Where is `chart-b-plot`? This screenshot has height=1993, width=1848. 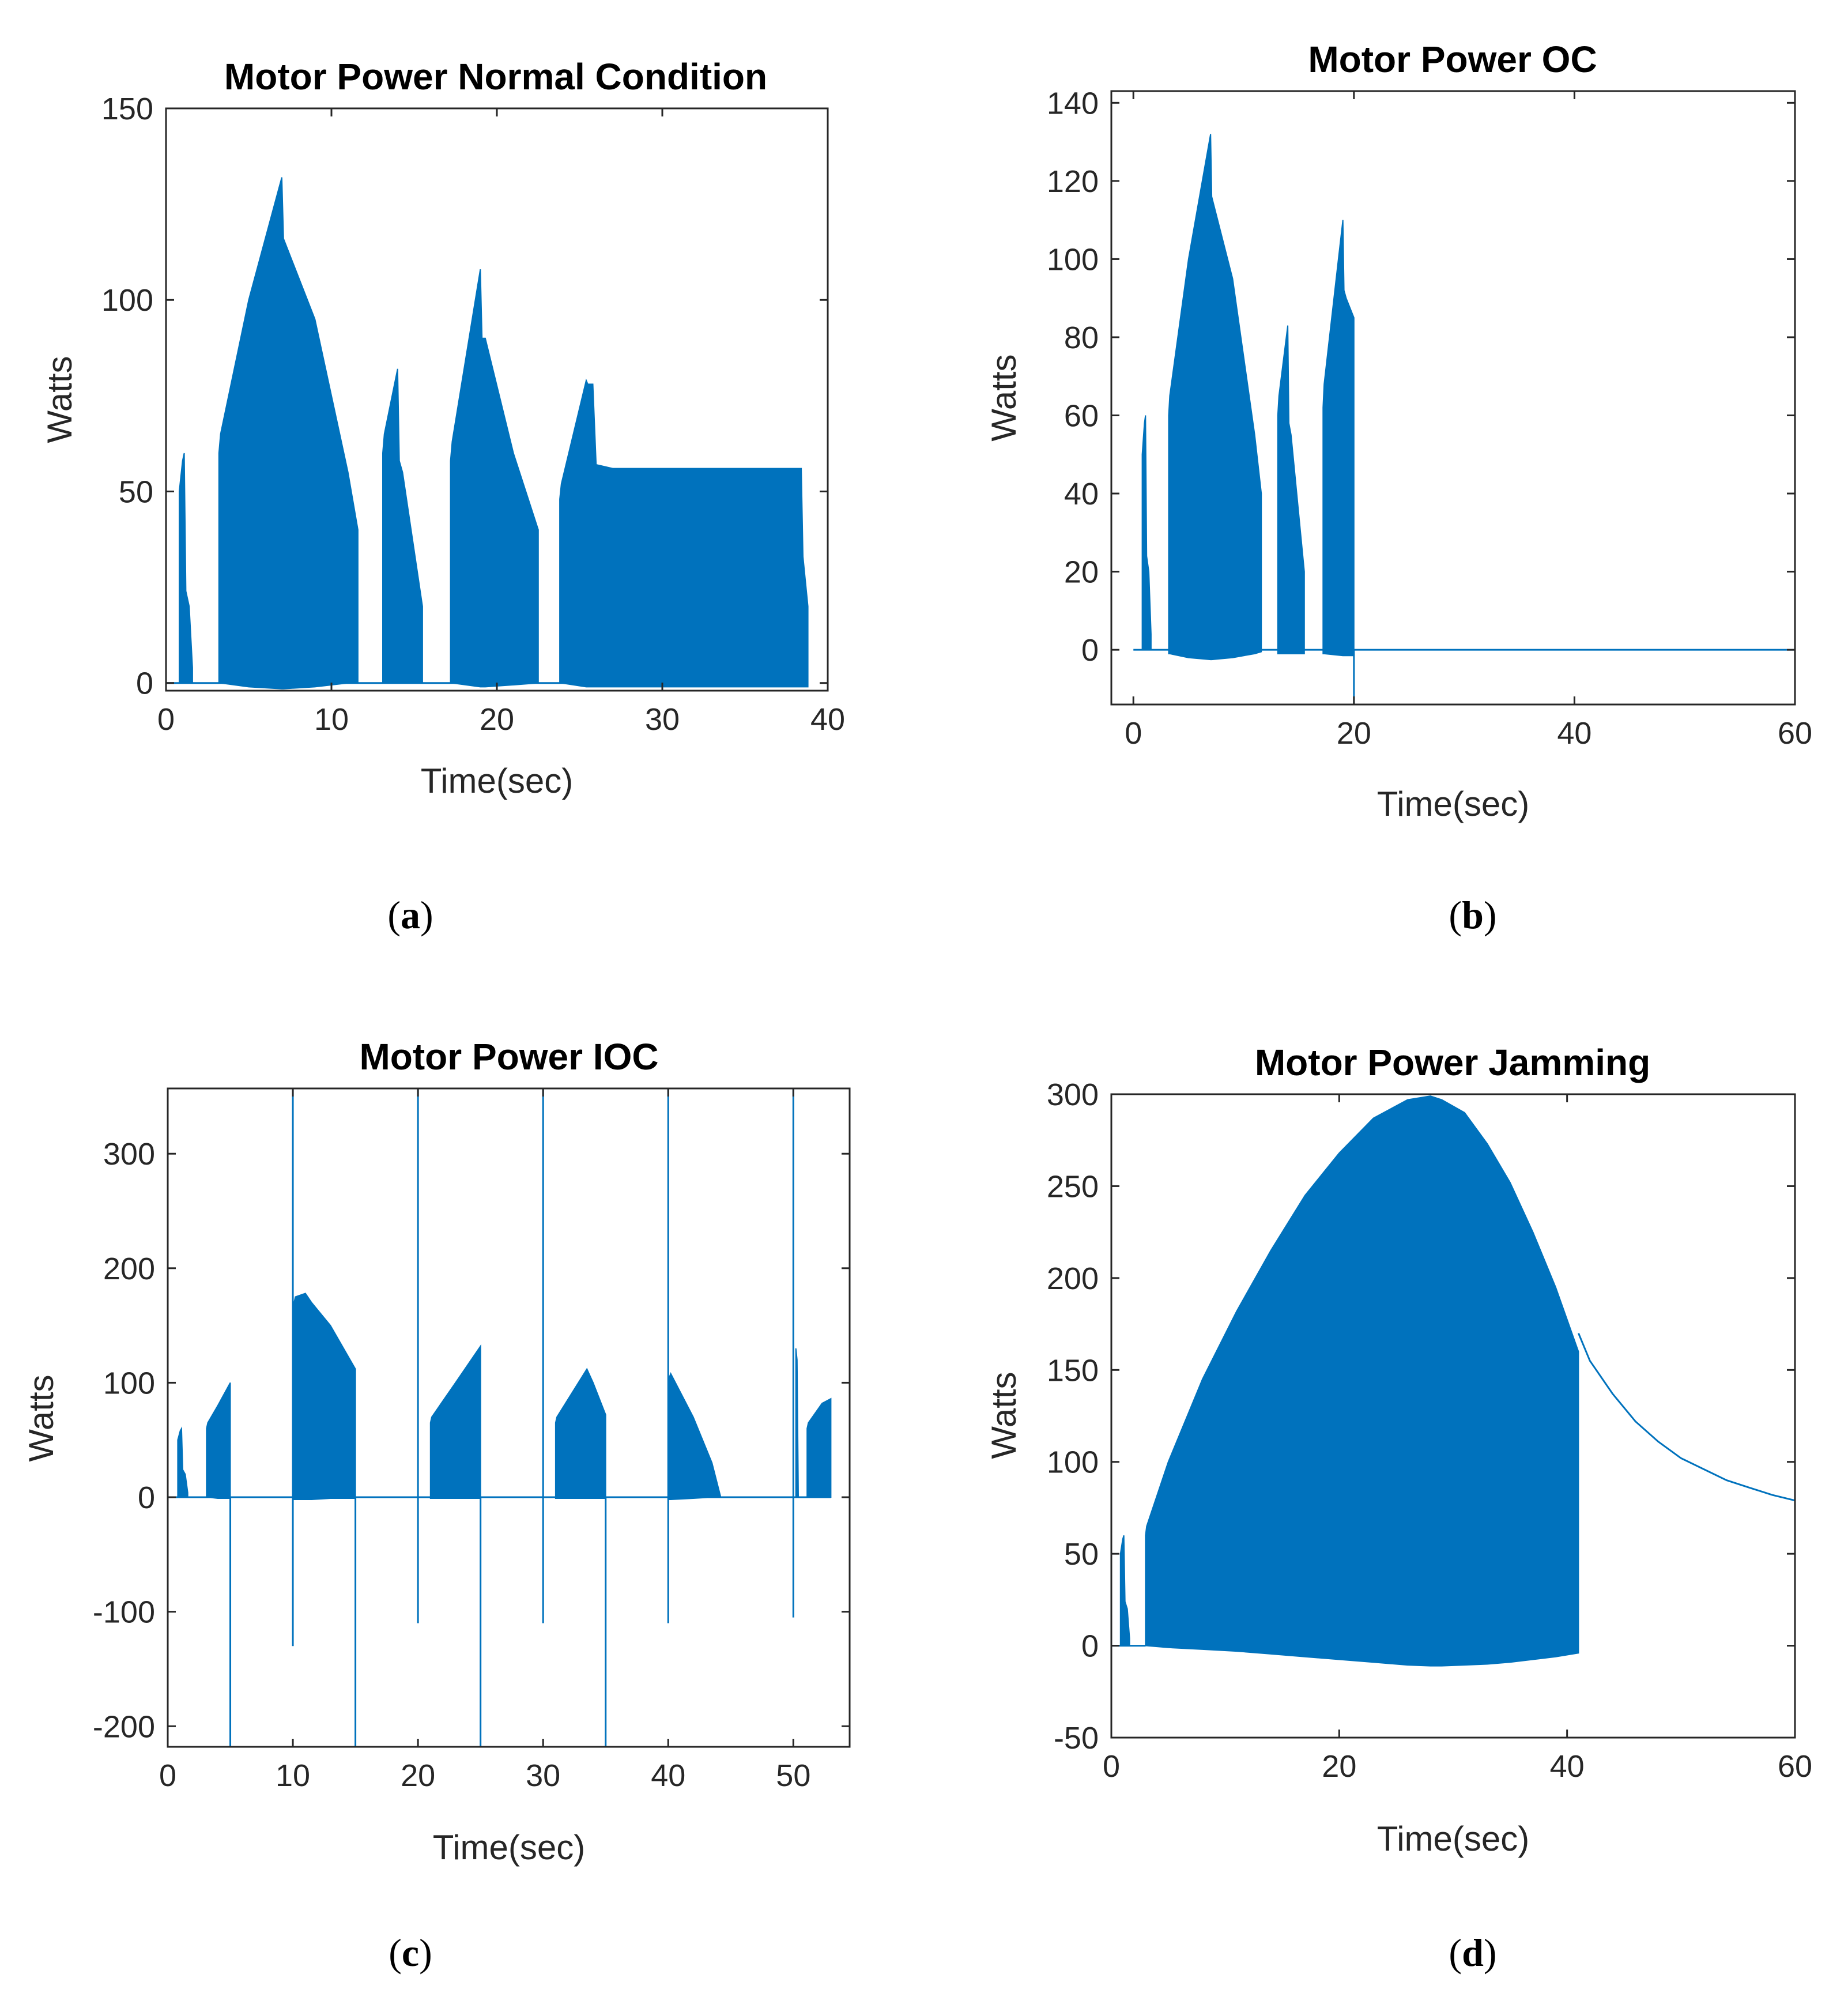
chart-b-plot is located at coordinates (1464, 419).